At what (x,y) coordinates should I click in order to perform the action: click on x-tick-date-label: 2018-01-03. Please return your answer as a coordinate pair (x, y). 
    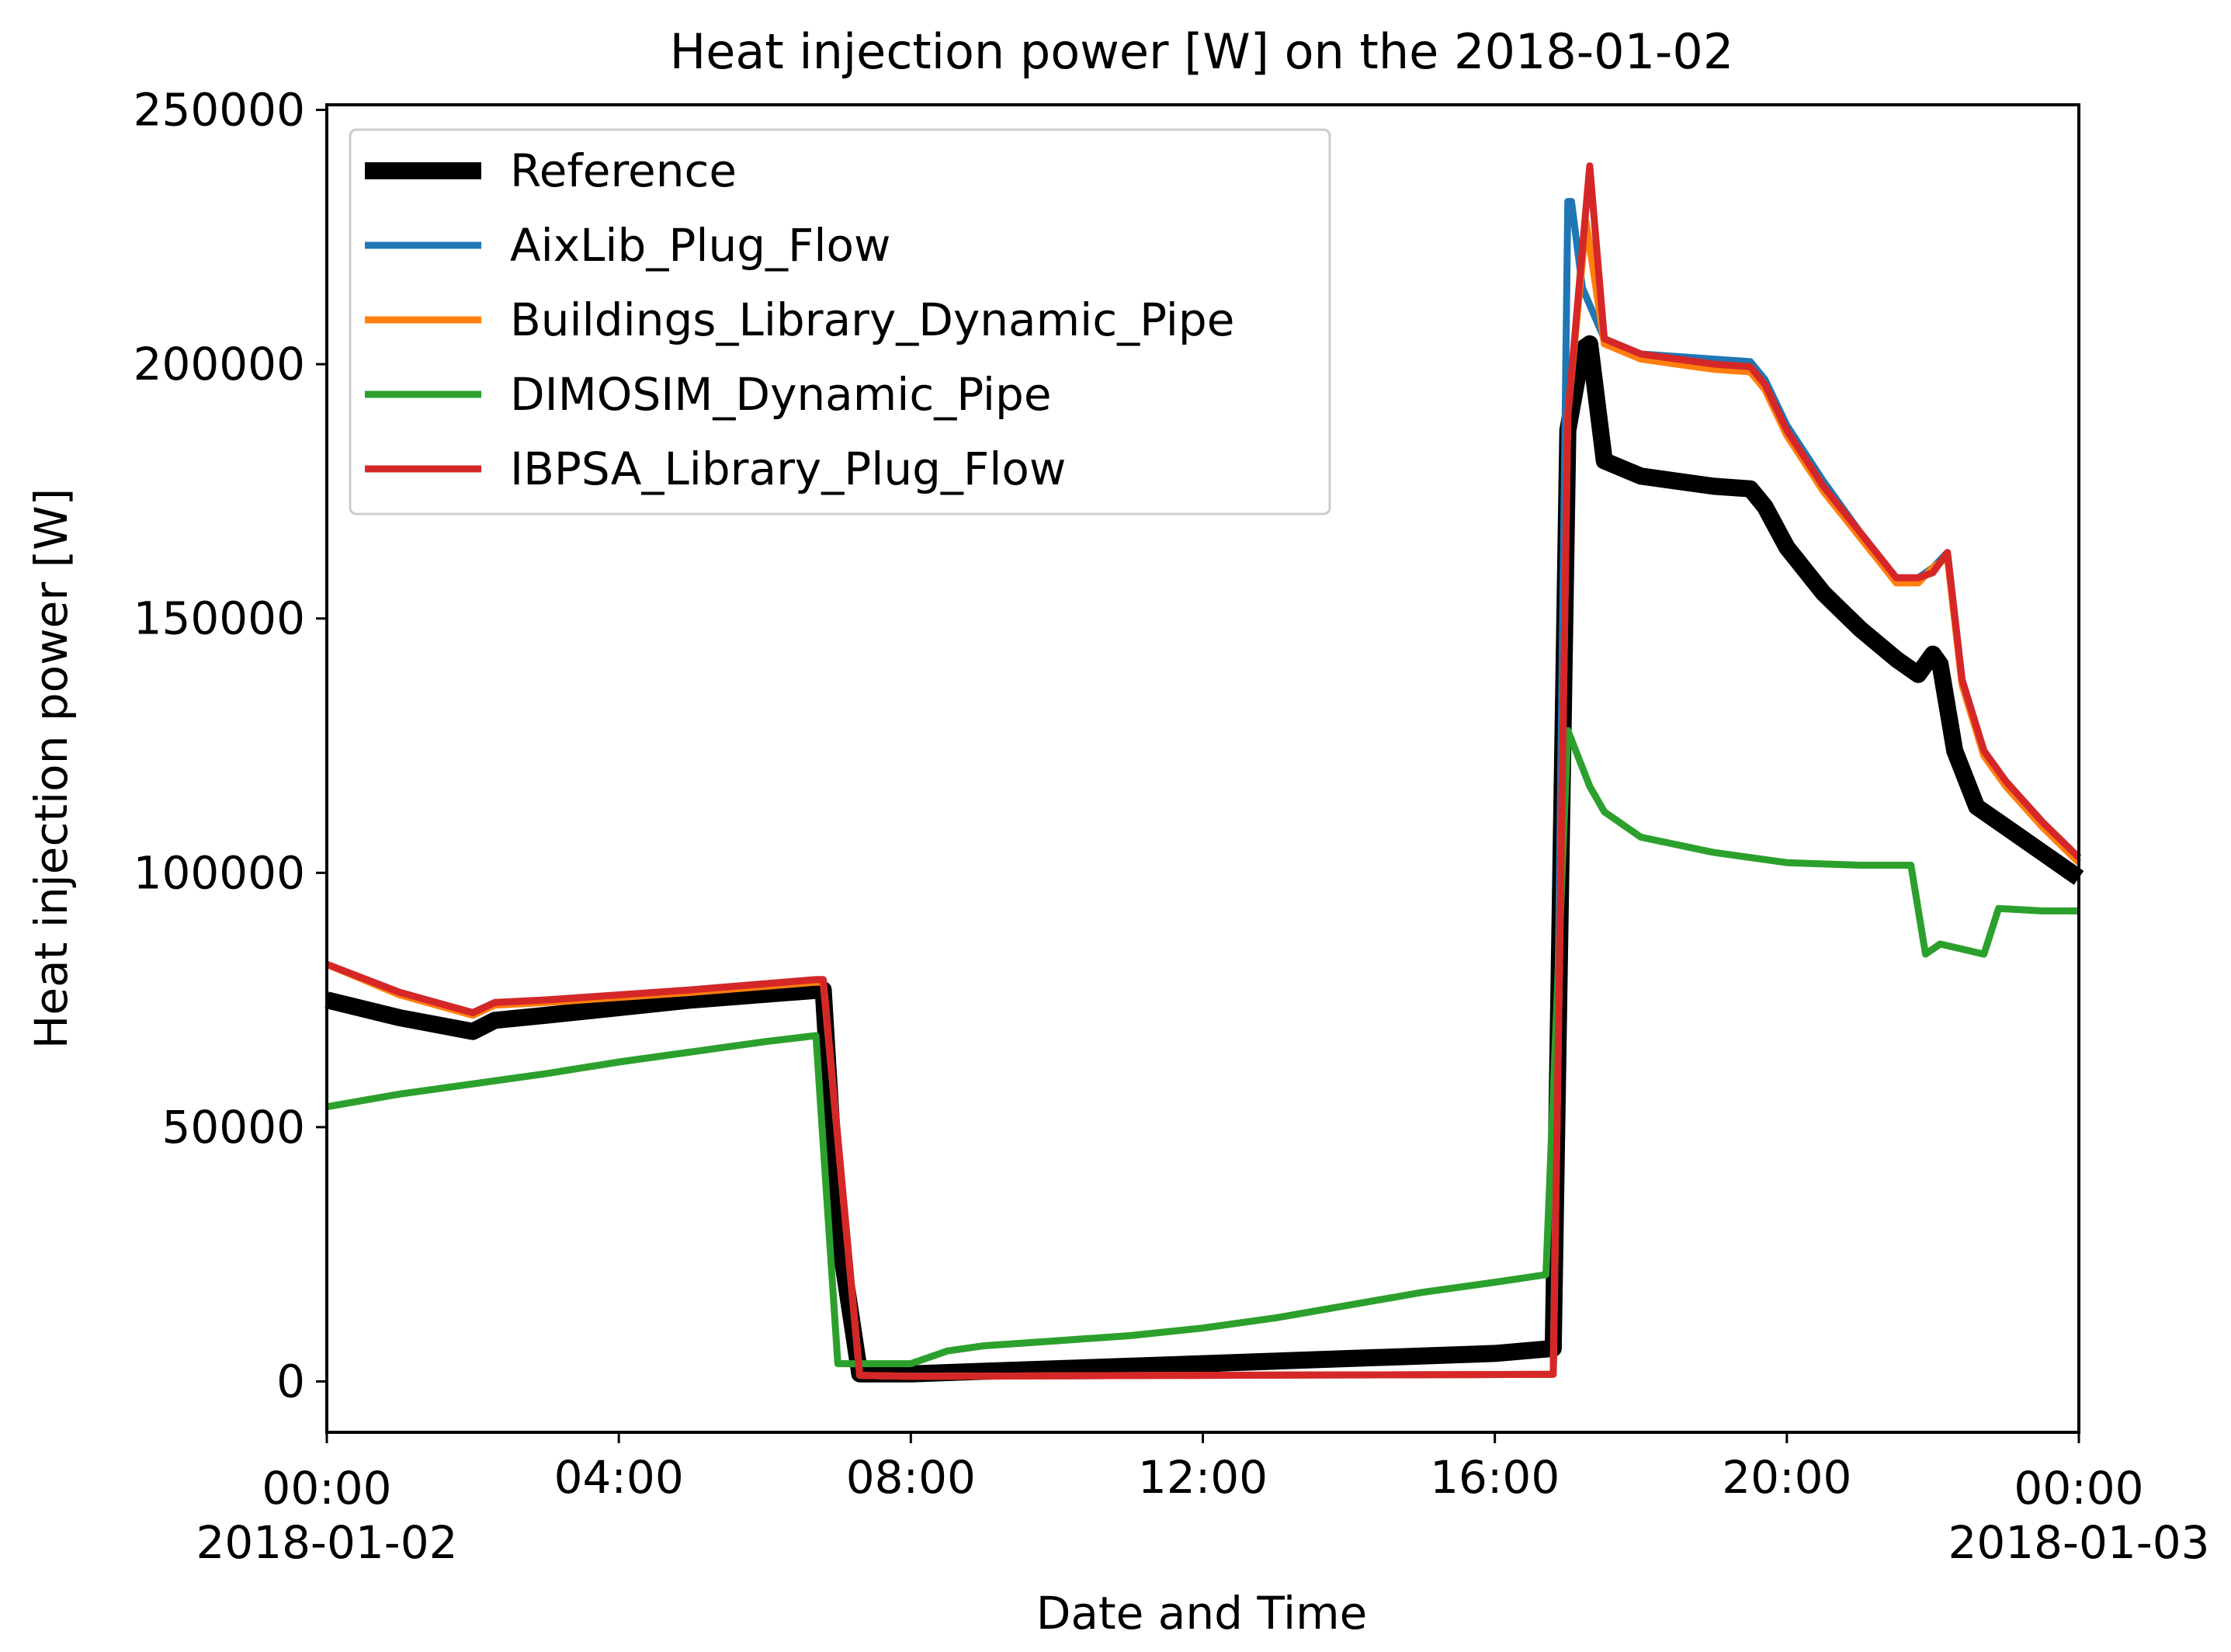
    Looking at the image, I should click on (2078, 1542).